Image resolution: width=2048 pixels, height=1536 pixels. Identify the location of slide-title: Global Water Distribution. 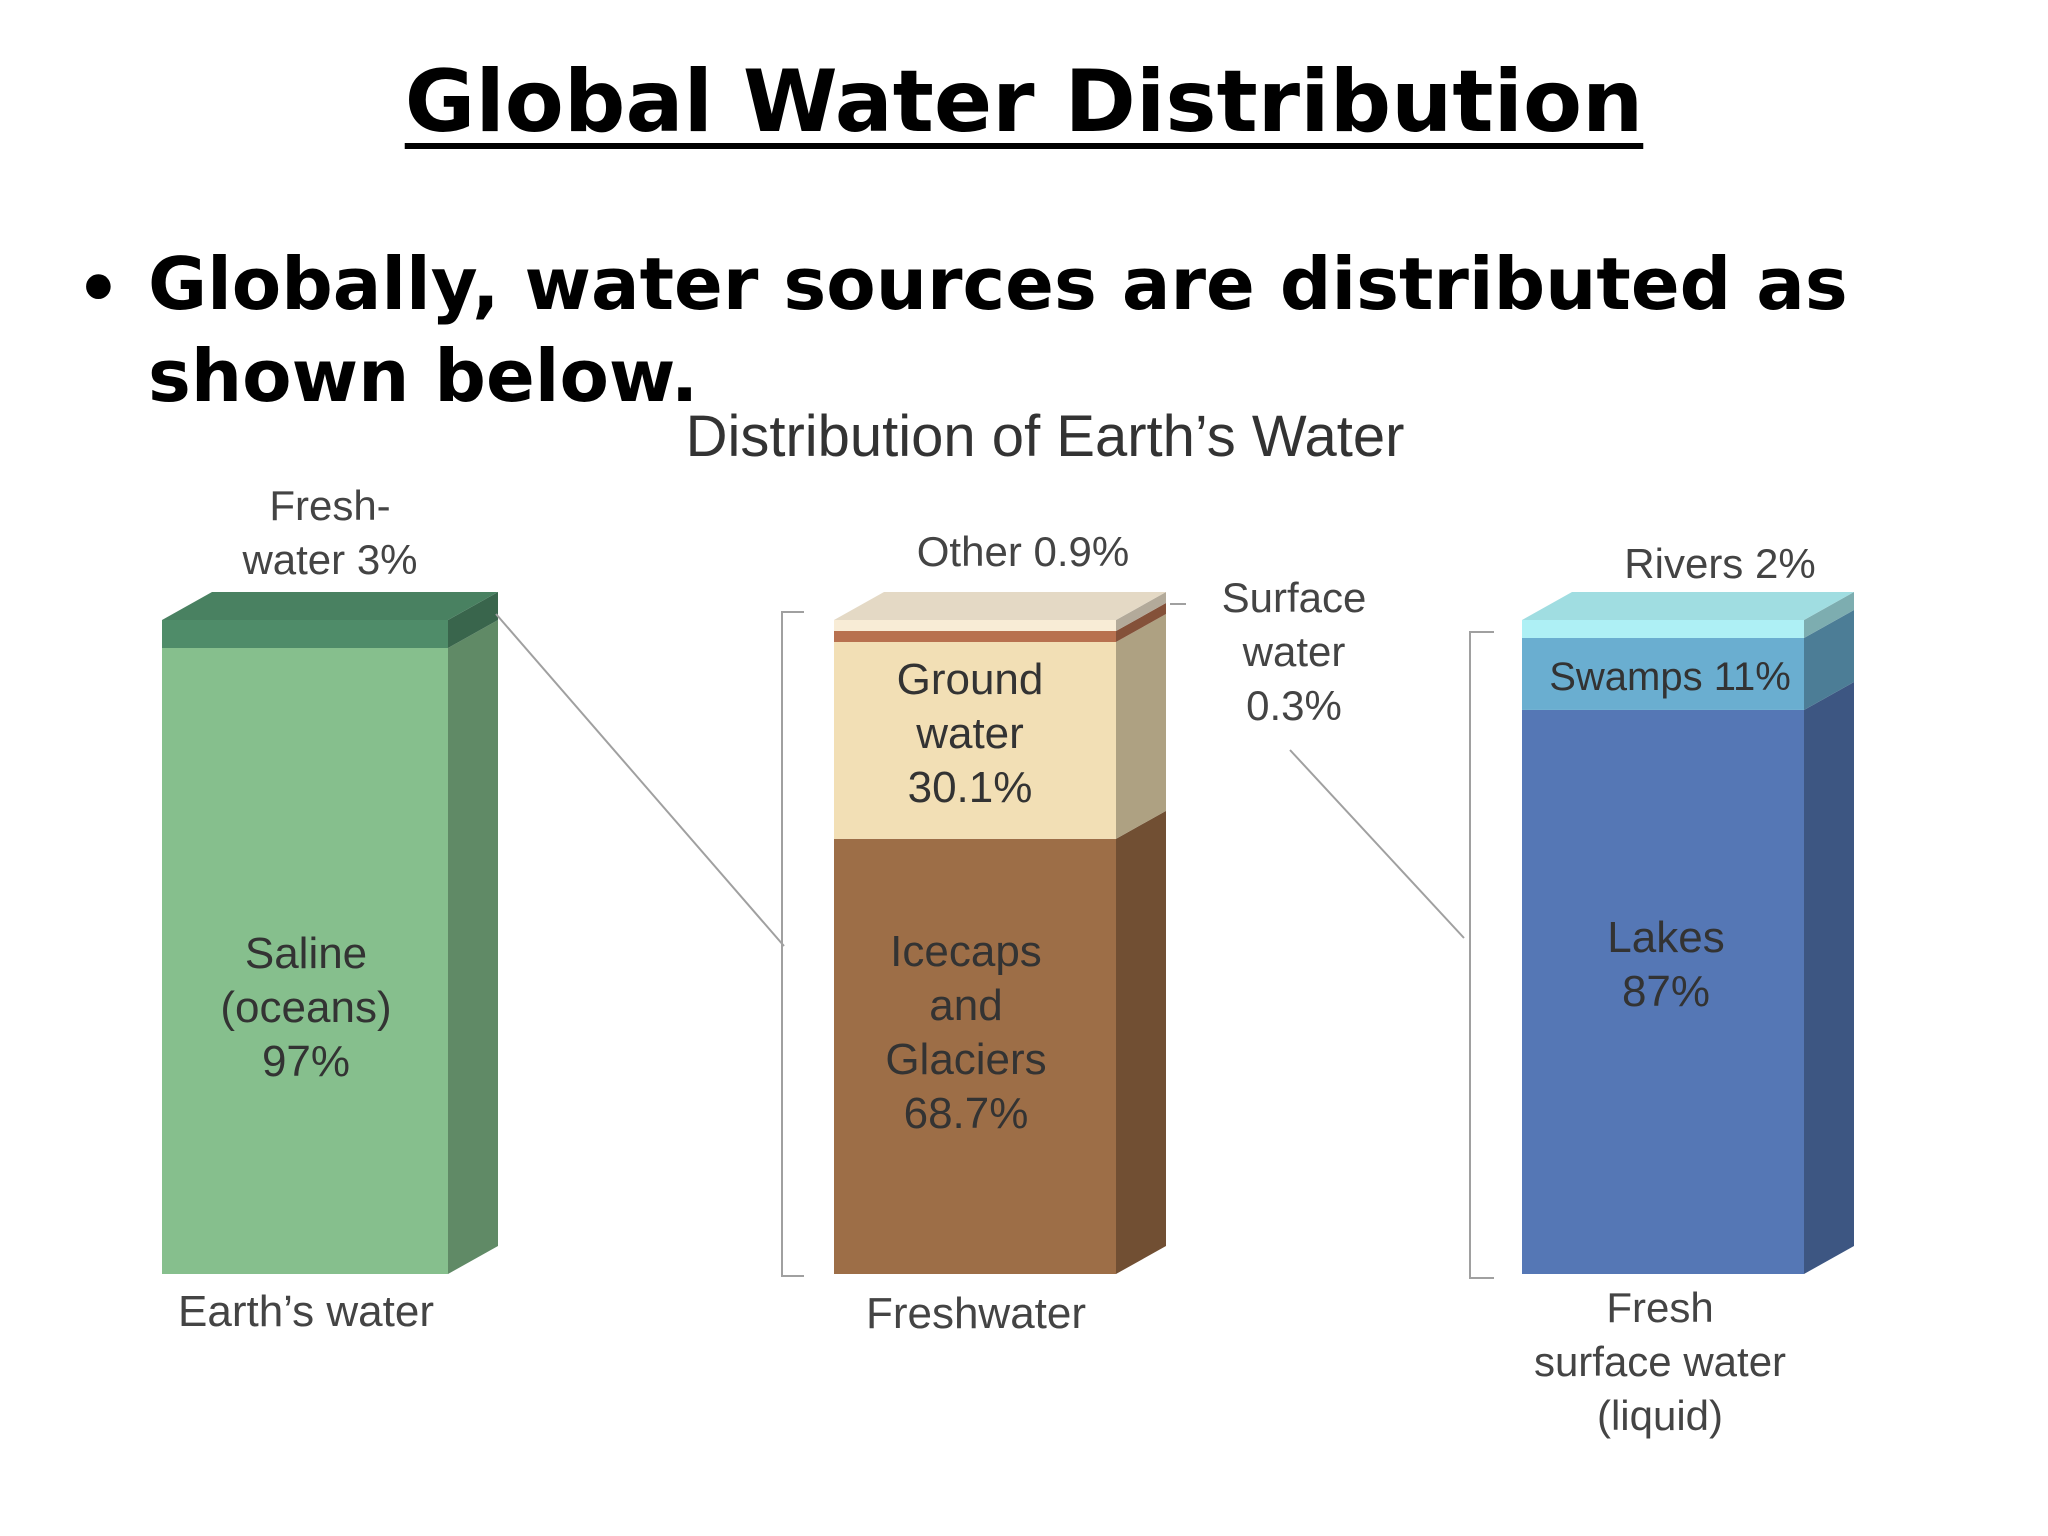
(1024, 102).